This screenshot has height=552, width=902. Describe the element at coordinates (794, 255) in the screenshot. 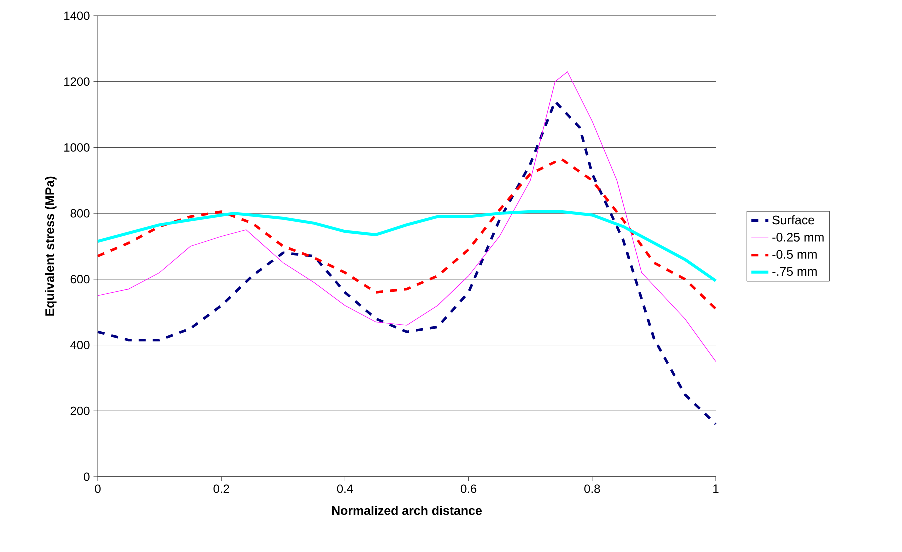

I see `legend-label: -0.5 mm` at that location.